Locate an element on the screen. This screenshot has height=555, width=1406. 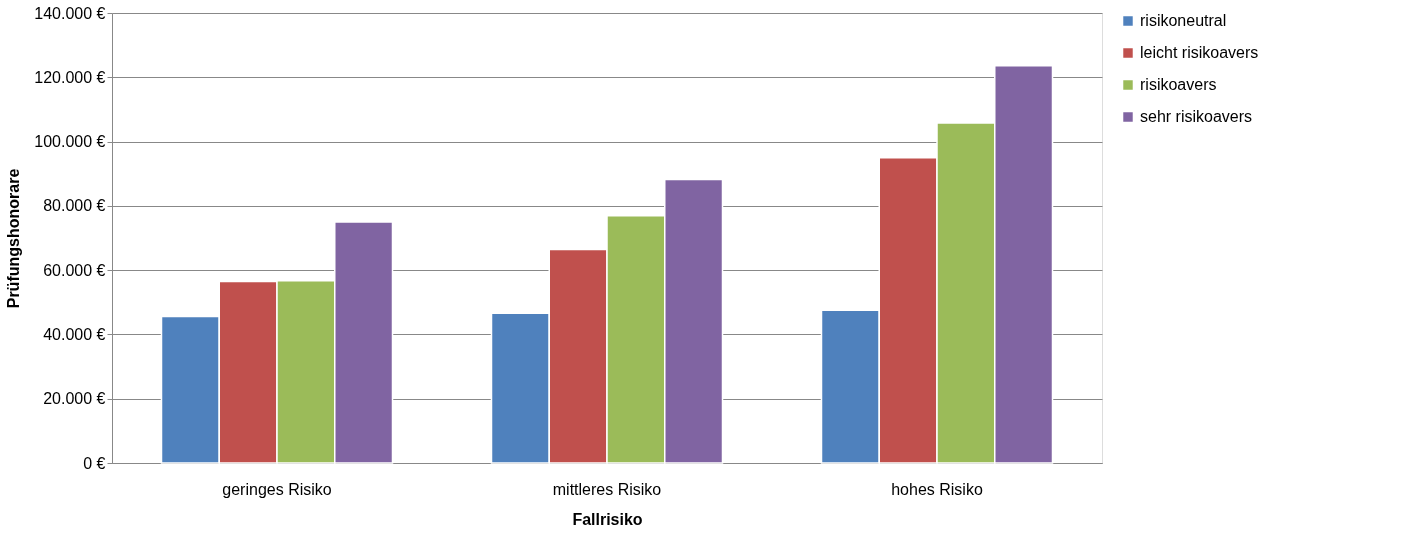
y-tick-label: 140.000 € is located at coordinates (70, 13).